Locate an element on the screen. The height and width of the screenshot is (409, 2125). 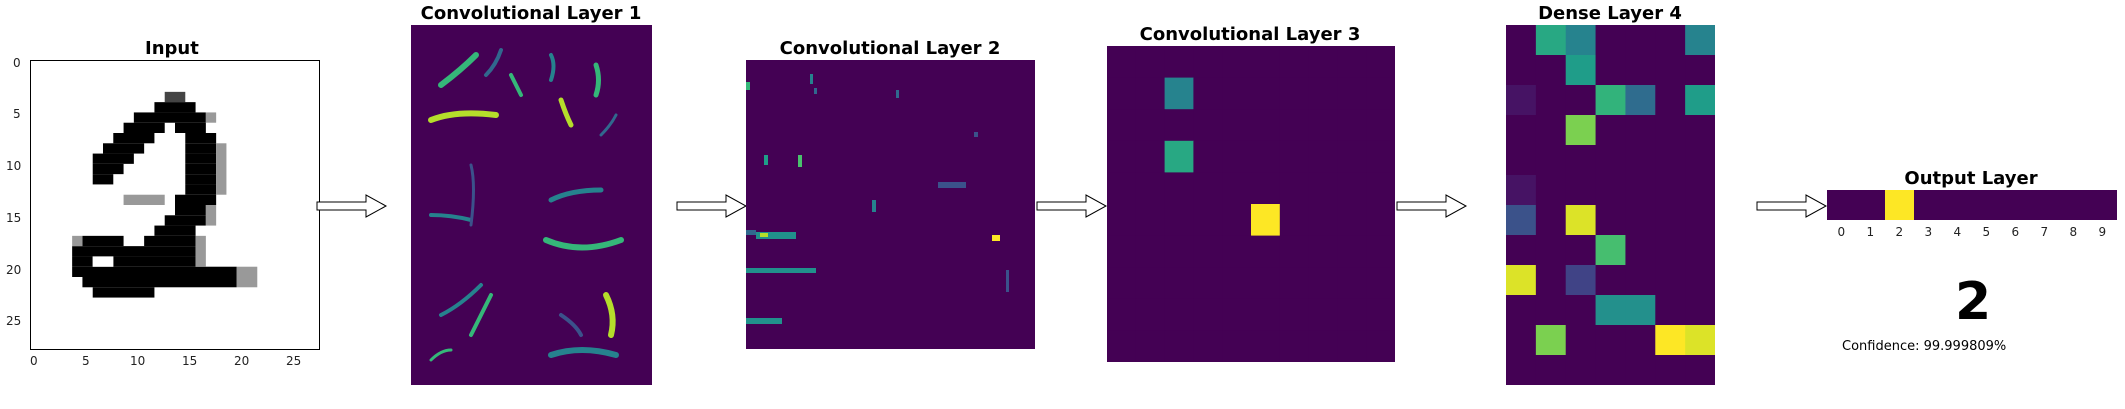
conv2-feature-map is located at coordinates (890, 204).